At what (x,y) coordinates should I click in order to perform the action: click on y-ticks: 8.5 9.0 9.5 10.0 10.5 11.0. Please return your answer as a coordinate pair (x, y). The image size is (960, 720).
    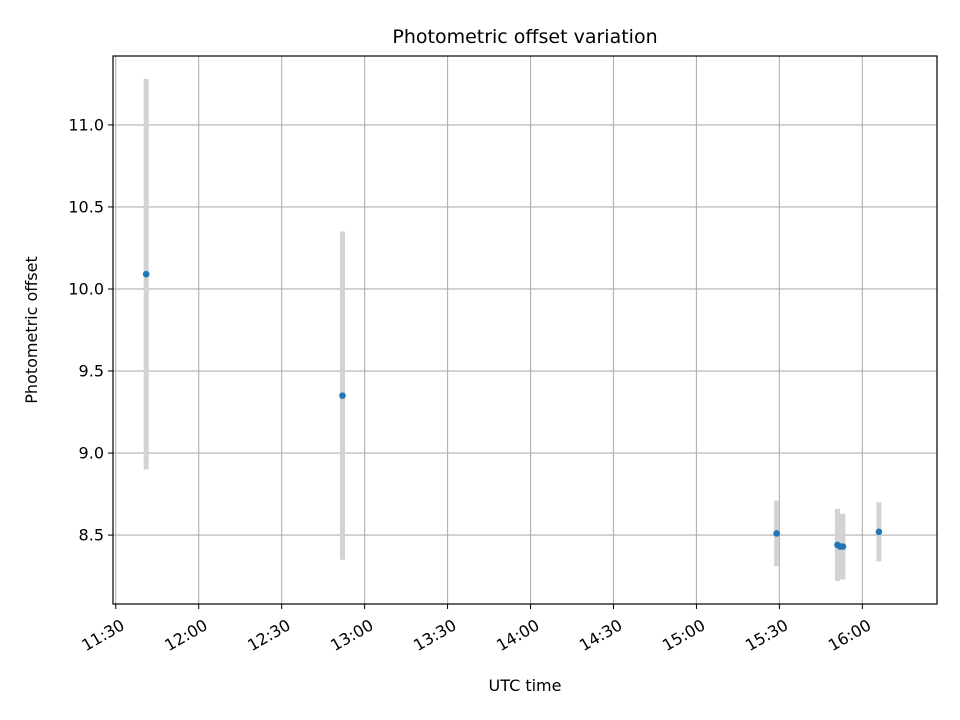
    Looking at the image, I should click on (90, 330).